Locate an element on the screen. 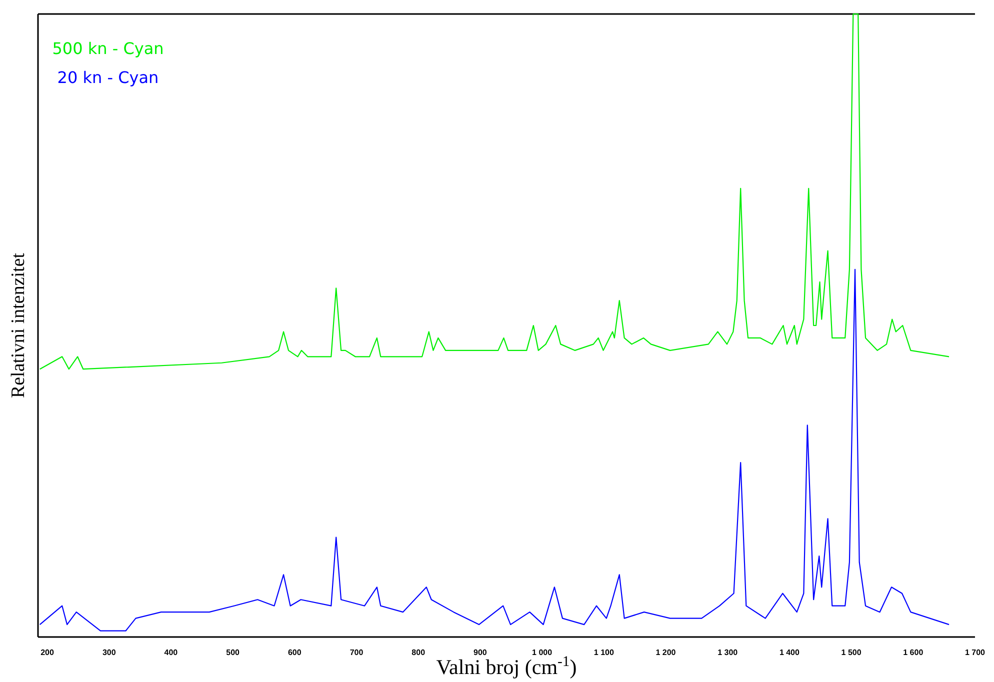  x-axis-title: Valni broj (cm$^{-1}$) is located at coordinates (506, 666).